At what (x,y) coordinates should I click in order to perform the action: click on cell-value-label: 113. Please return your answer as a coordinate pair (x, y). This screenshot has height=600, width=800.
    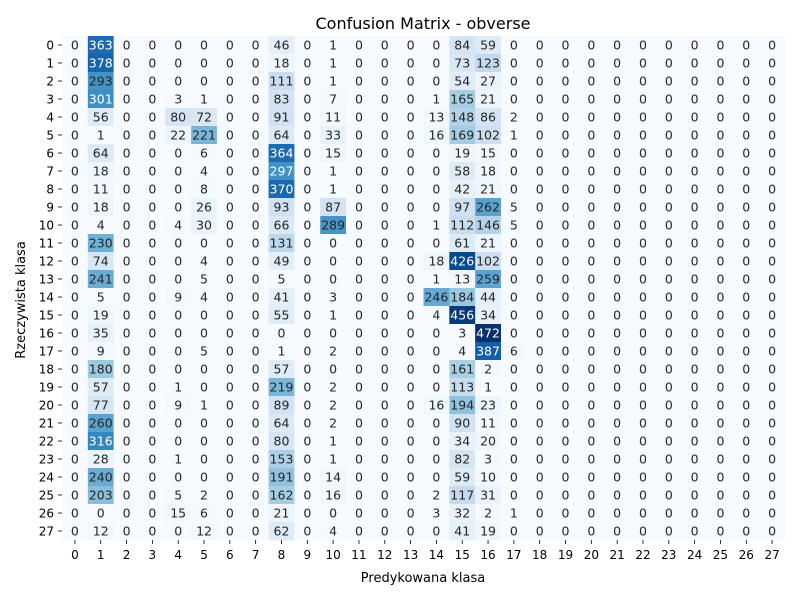
    Looking at the image, I should click on (462, 387).